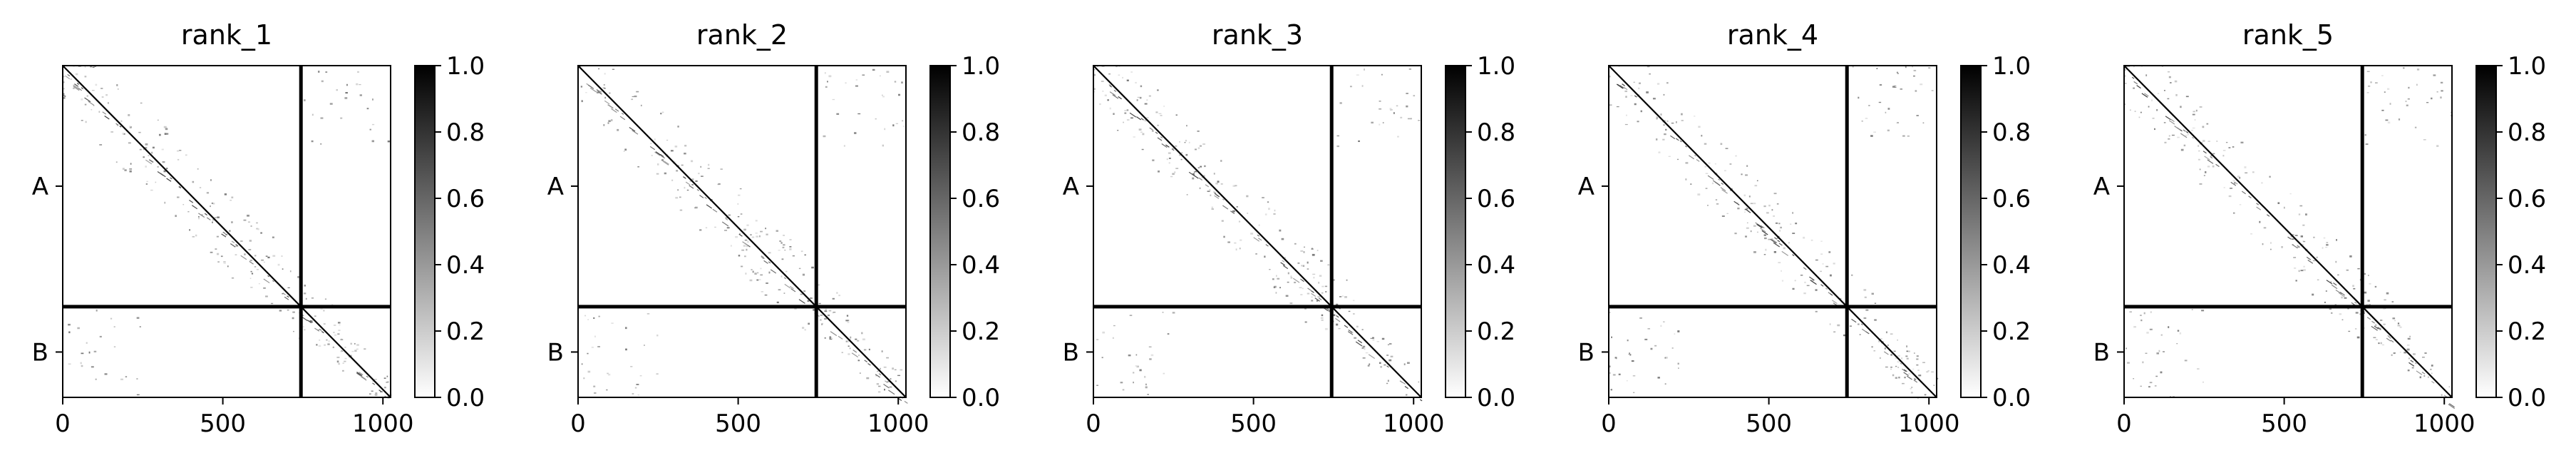  Describe the element at coordinates (226, 231) in the screenshot. I see `diagonal-line` at that location.